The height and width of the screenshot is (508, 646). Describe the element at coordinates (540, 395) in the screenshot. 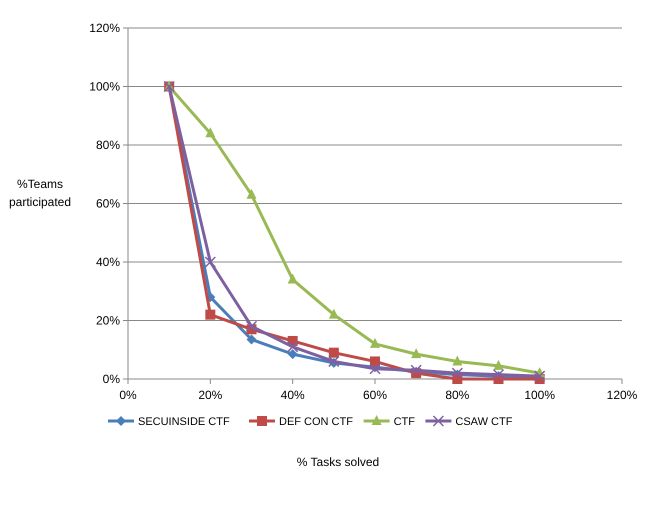

I see `x-tick-label: 100%` at that location.